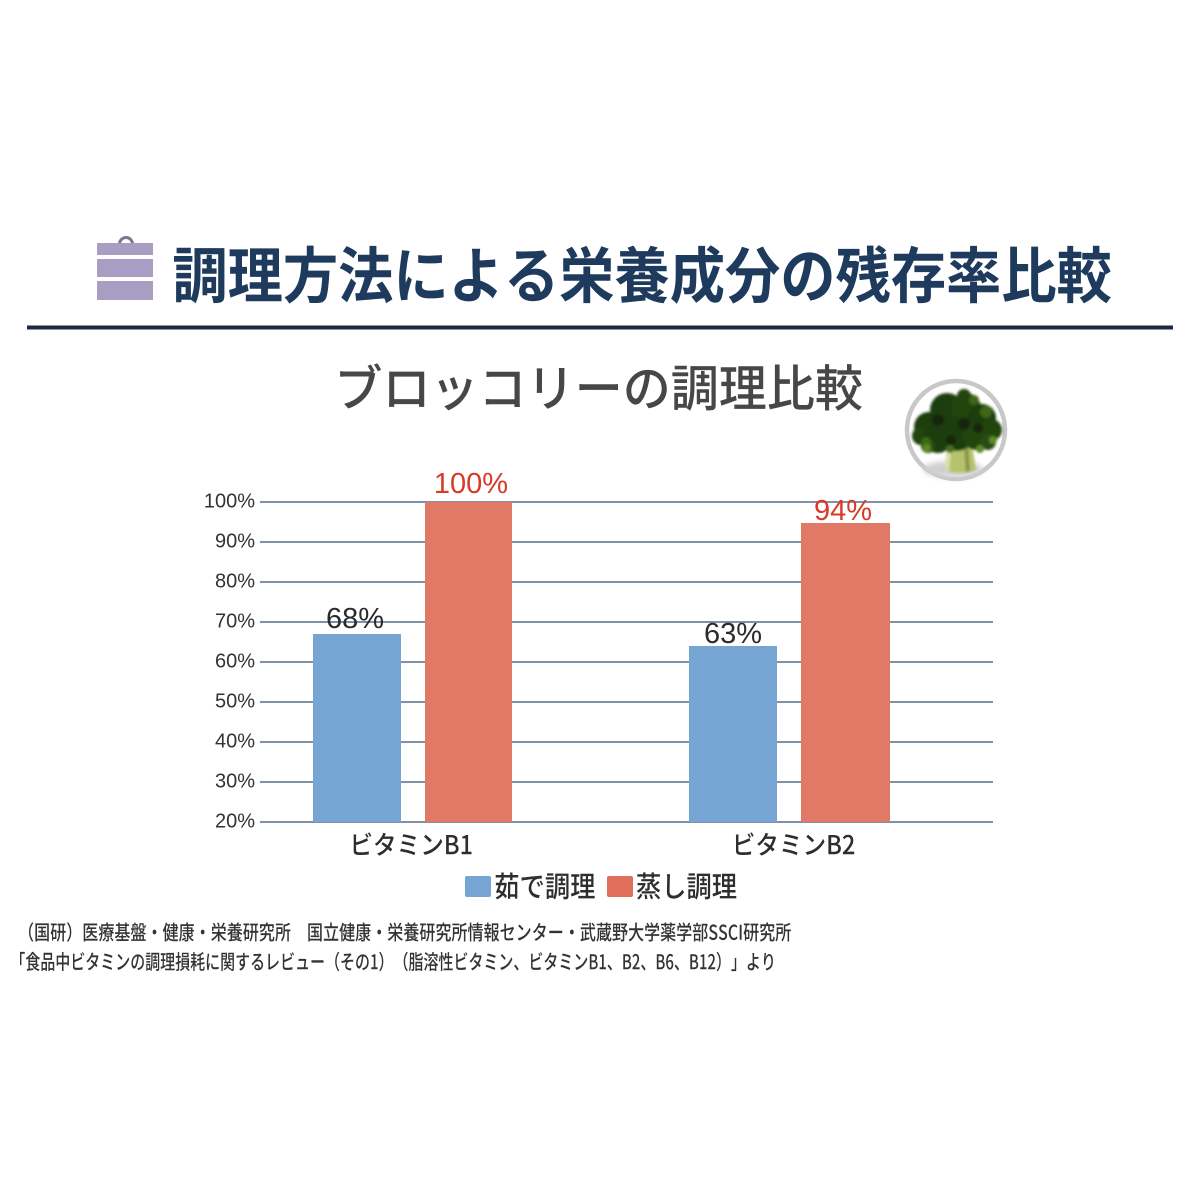 The image size is (1200, 1200). Describe the element at coordinates (235, 822) in the screenshot. I see `svg-text: 20%` at that location.